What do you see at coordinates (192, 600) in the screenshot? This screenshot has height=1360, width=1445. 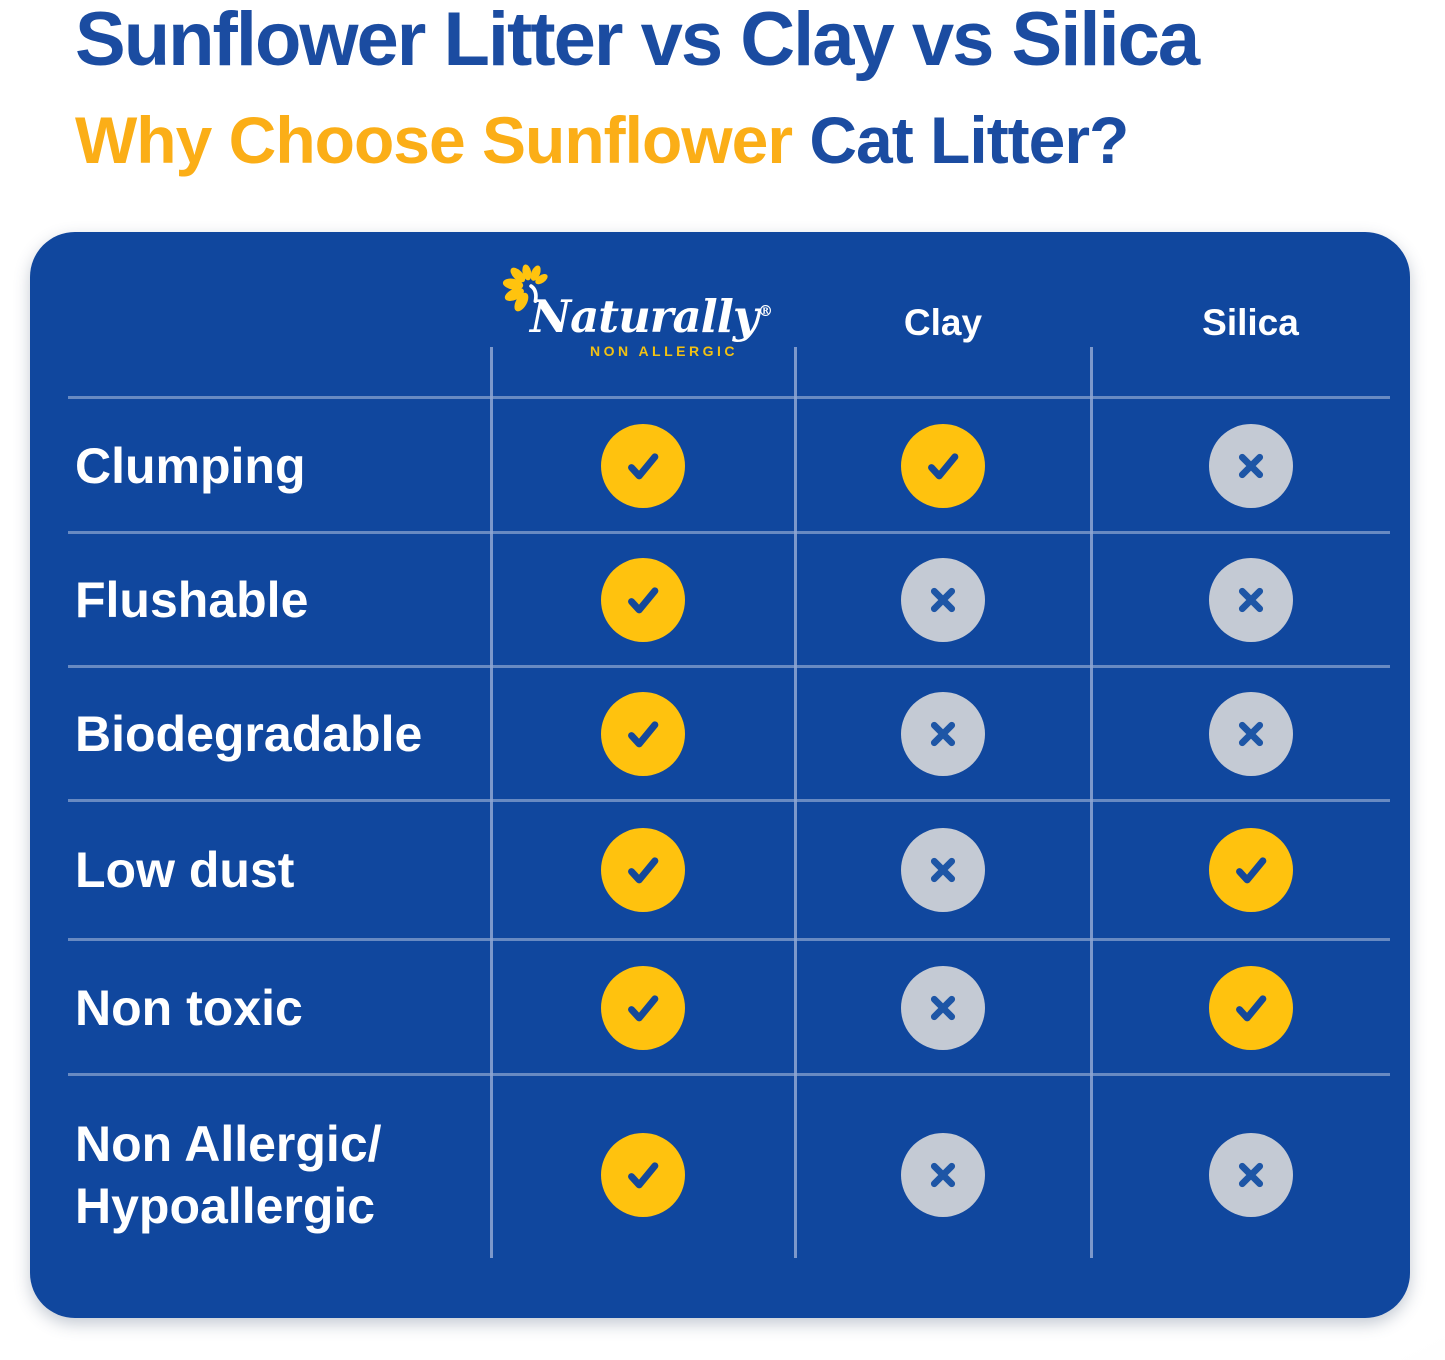 I see `table-row-label: Flushable` at bounding box center [192, 600].